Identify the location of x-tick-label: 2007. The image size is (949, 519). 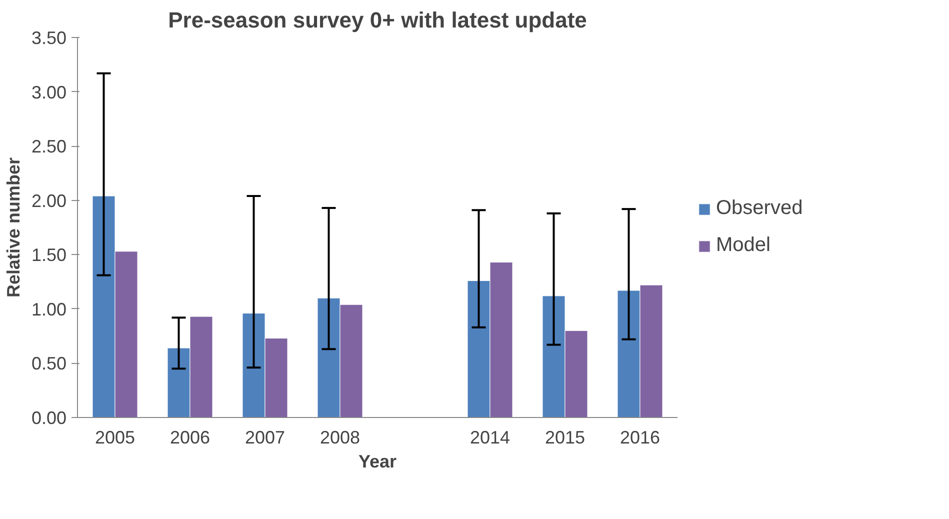
(265, 438).